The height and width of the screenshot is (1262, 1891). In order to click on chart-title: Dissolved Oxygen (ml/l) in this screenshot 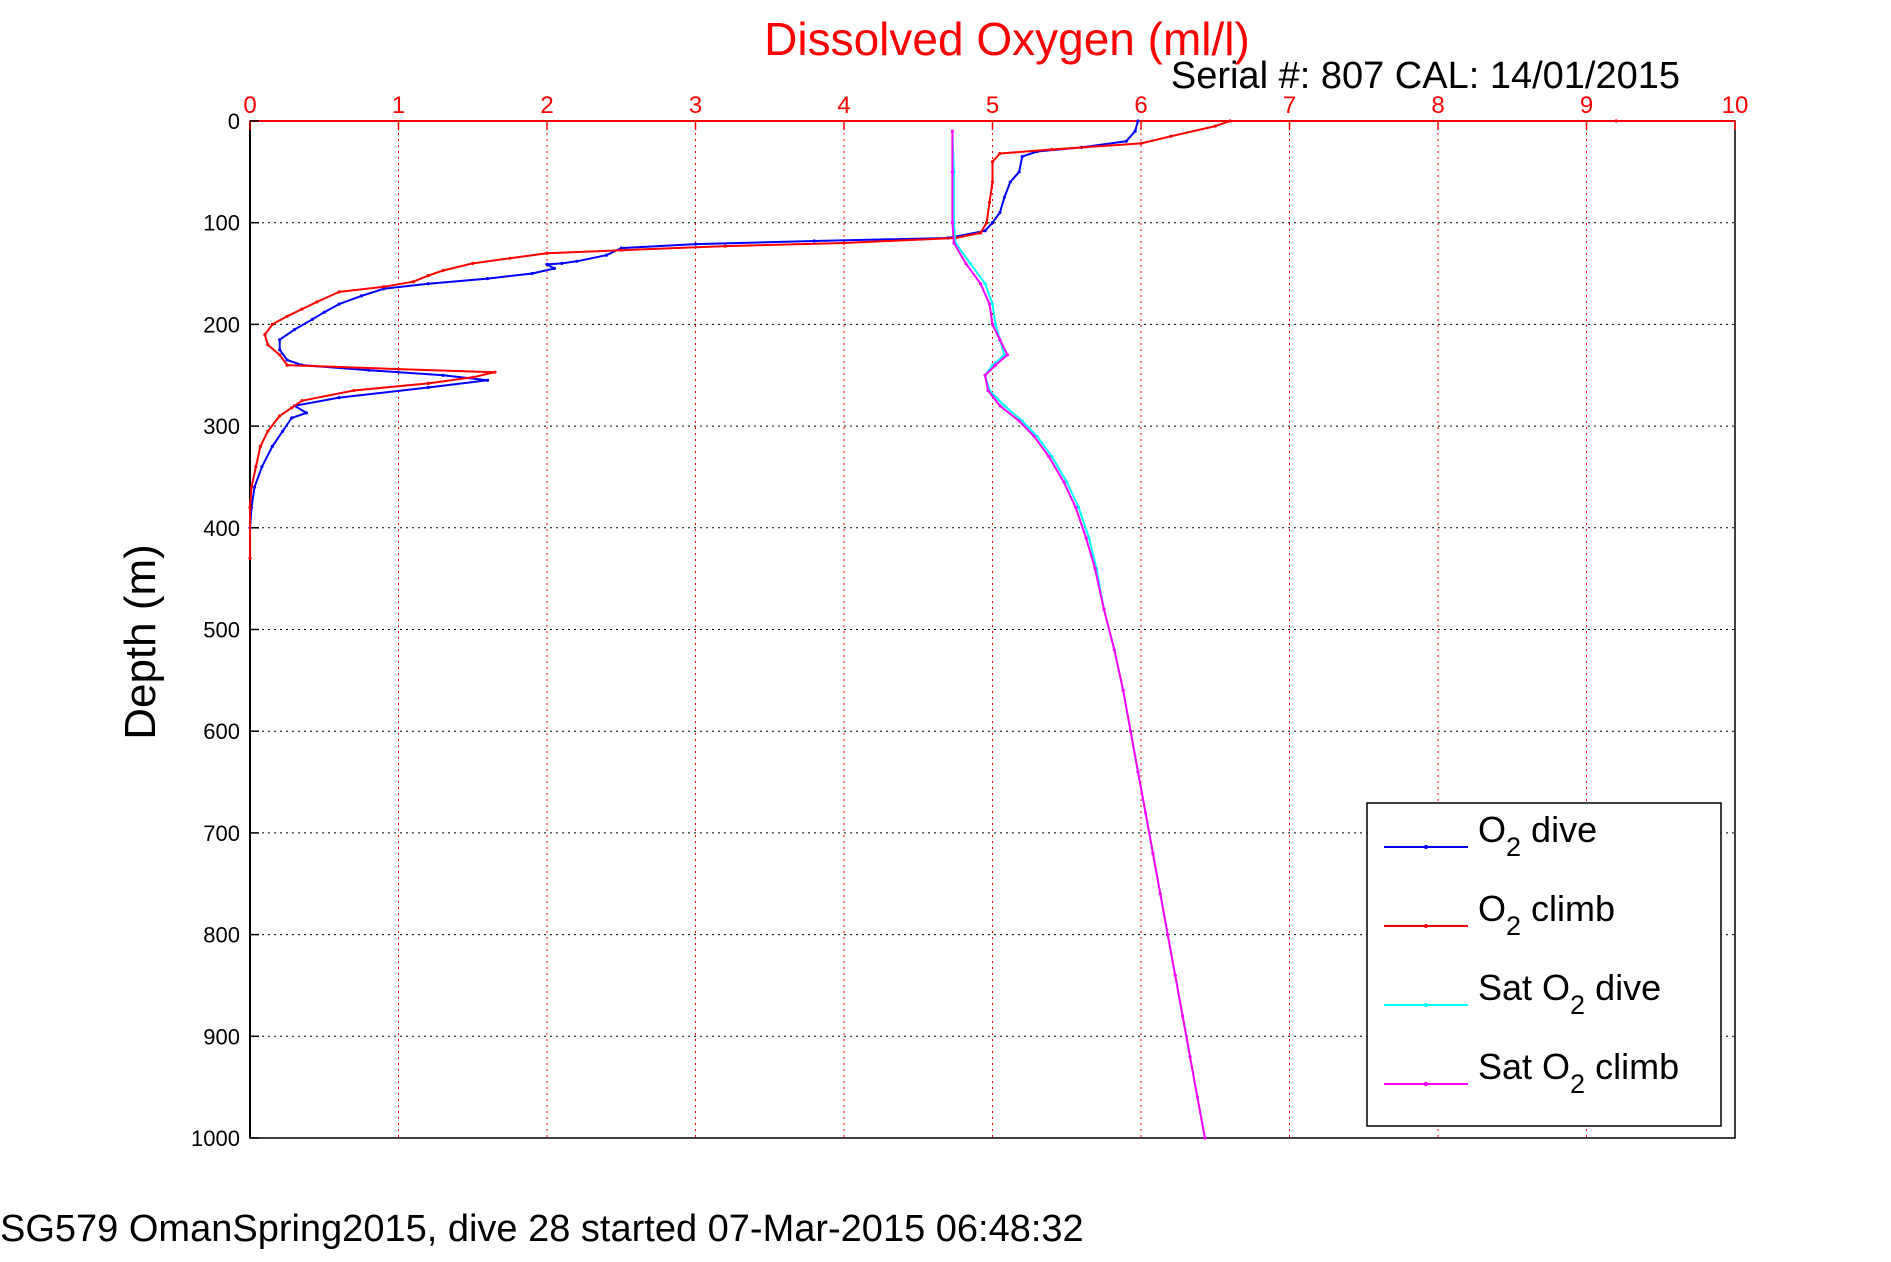, I will do `click(1007, 39)`.